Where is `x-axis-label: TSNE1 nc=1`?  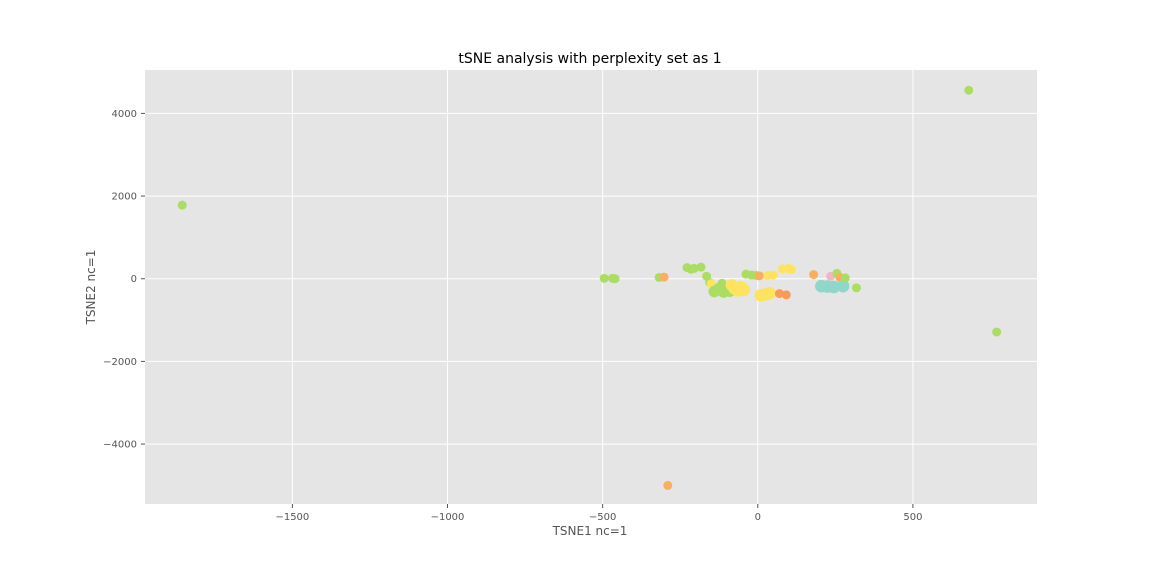 x-axis-label: TSNE1 nc=1 is located at coordinates (590, 531).